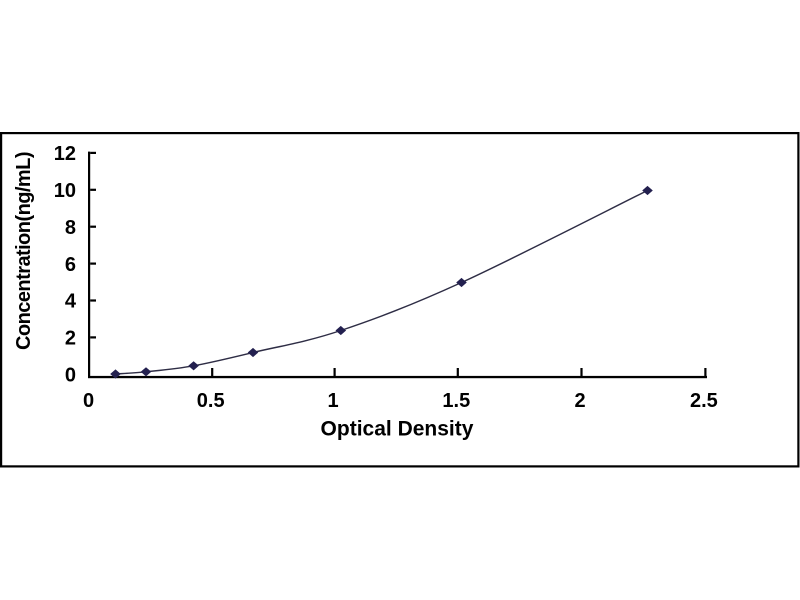  I want to click on svg-text: 1, so click(333, 401).